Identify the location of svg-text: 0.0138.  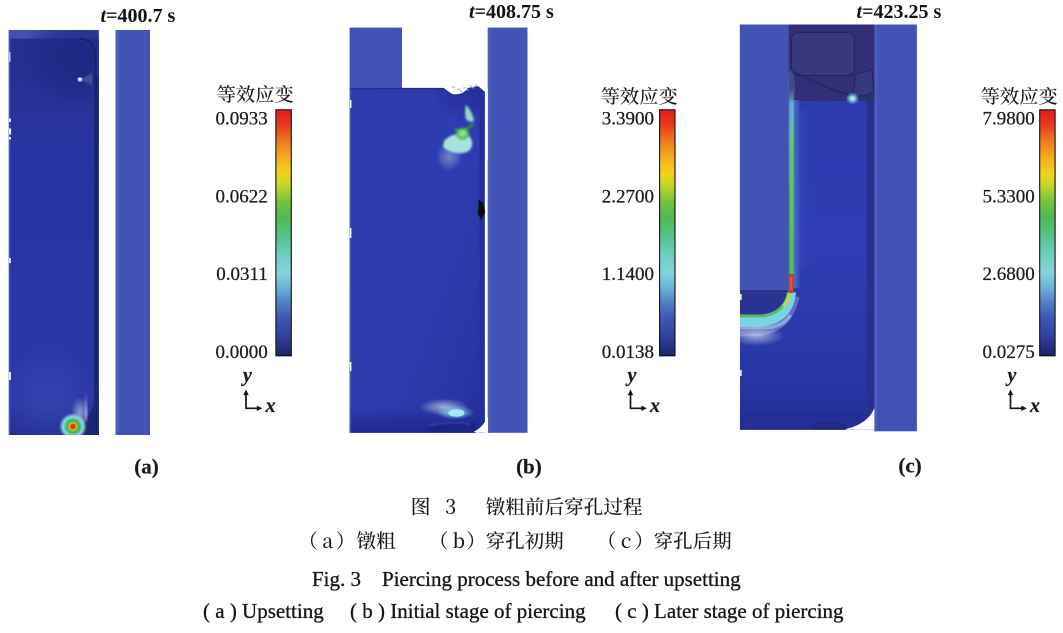
(628, 352).